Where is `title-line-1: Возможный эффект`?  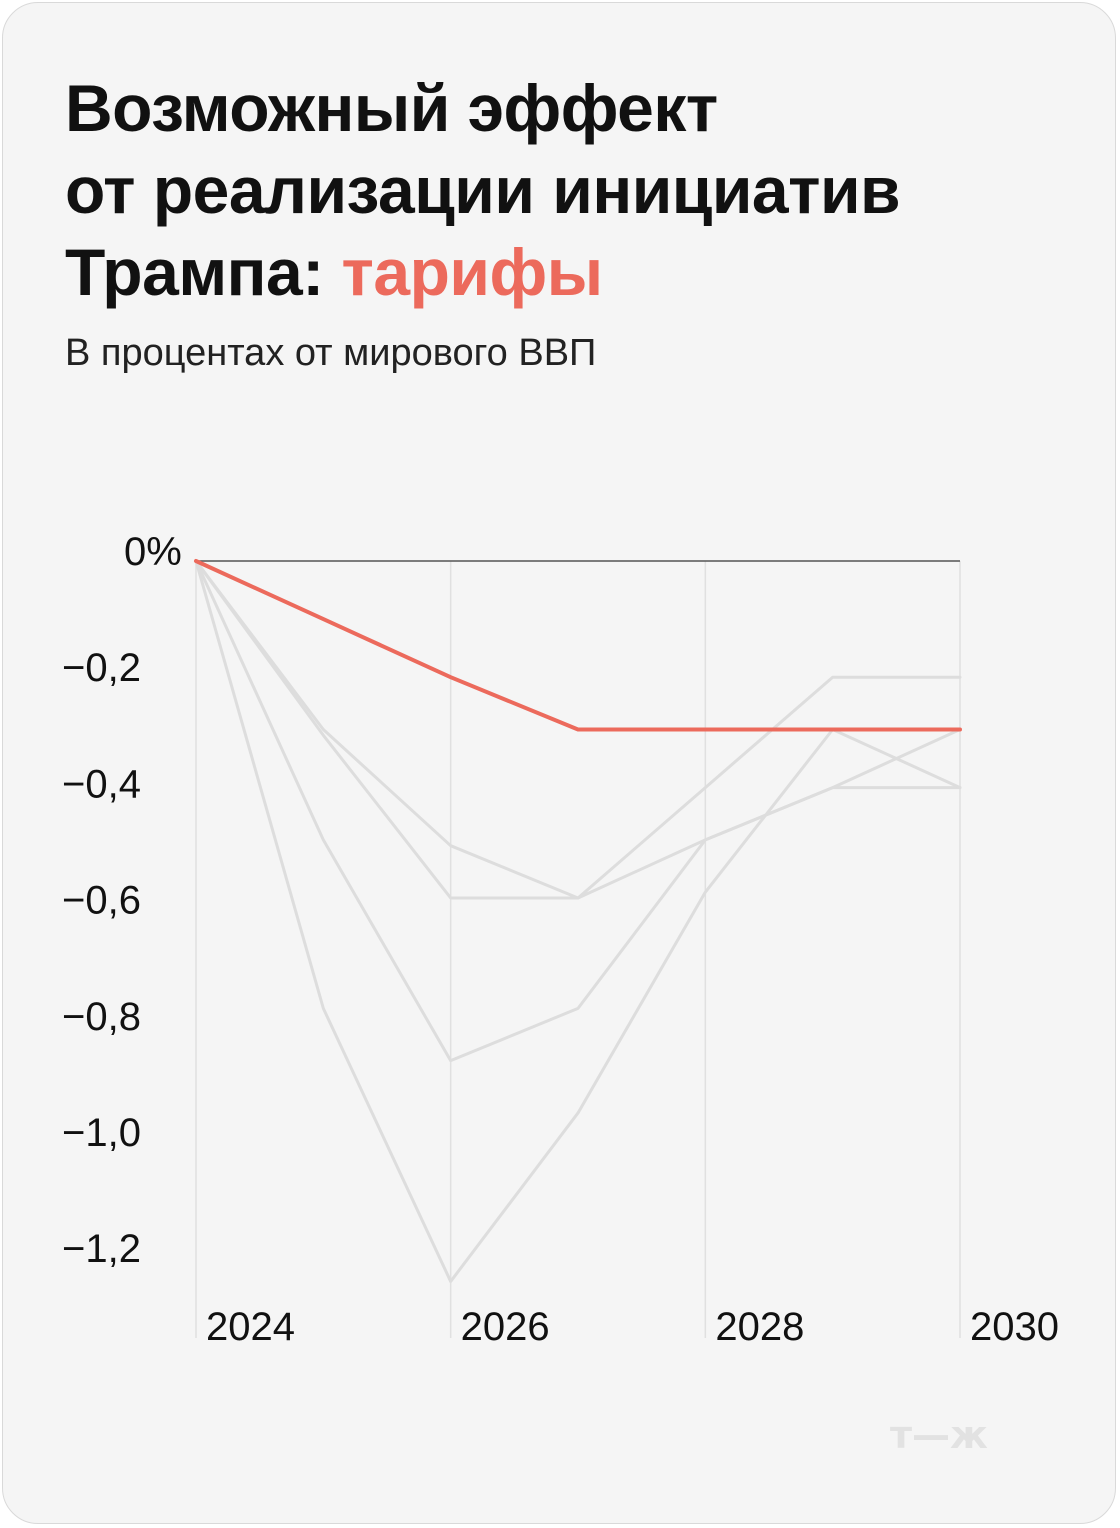 title-line-1: Возможный эффект is located at coordinates (391, 108).